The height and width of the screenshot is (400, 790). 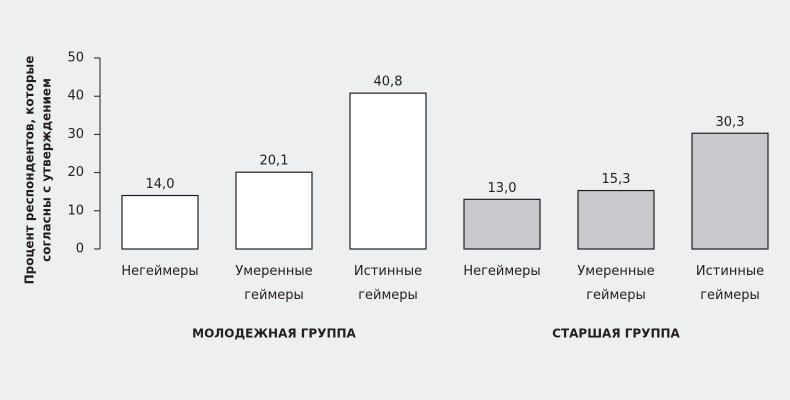 What do you see at coordinates (75, 172) in the screenshot?
I see `y-tick-label: 20` at bounding box center [75, 172].